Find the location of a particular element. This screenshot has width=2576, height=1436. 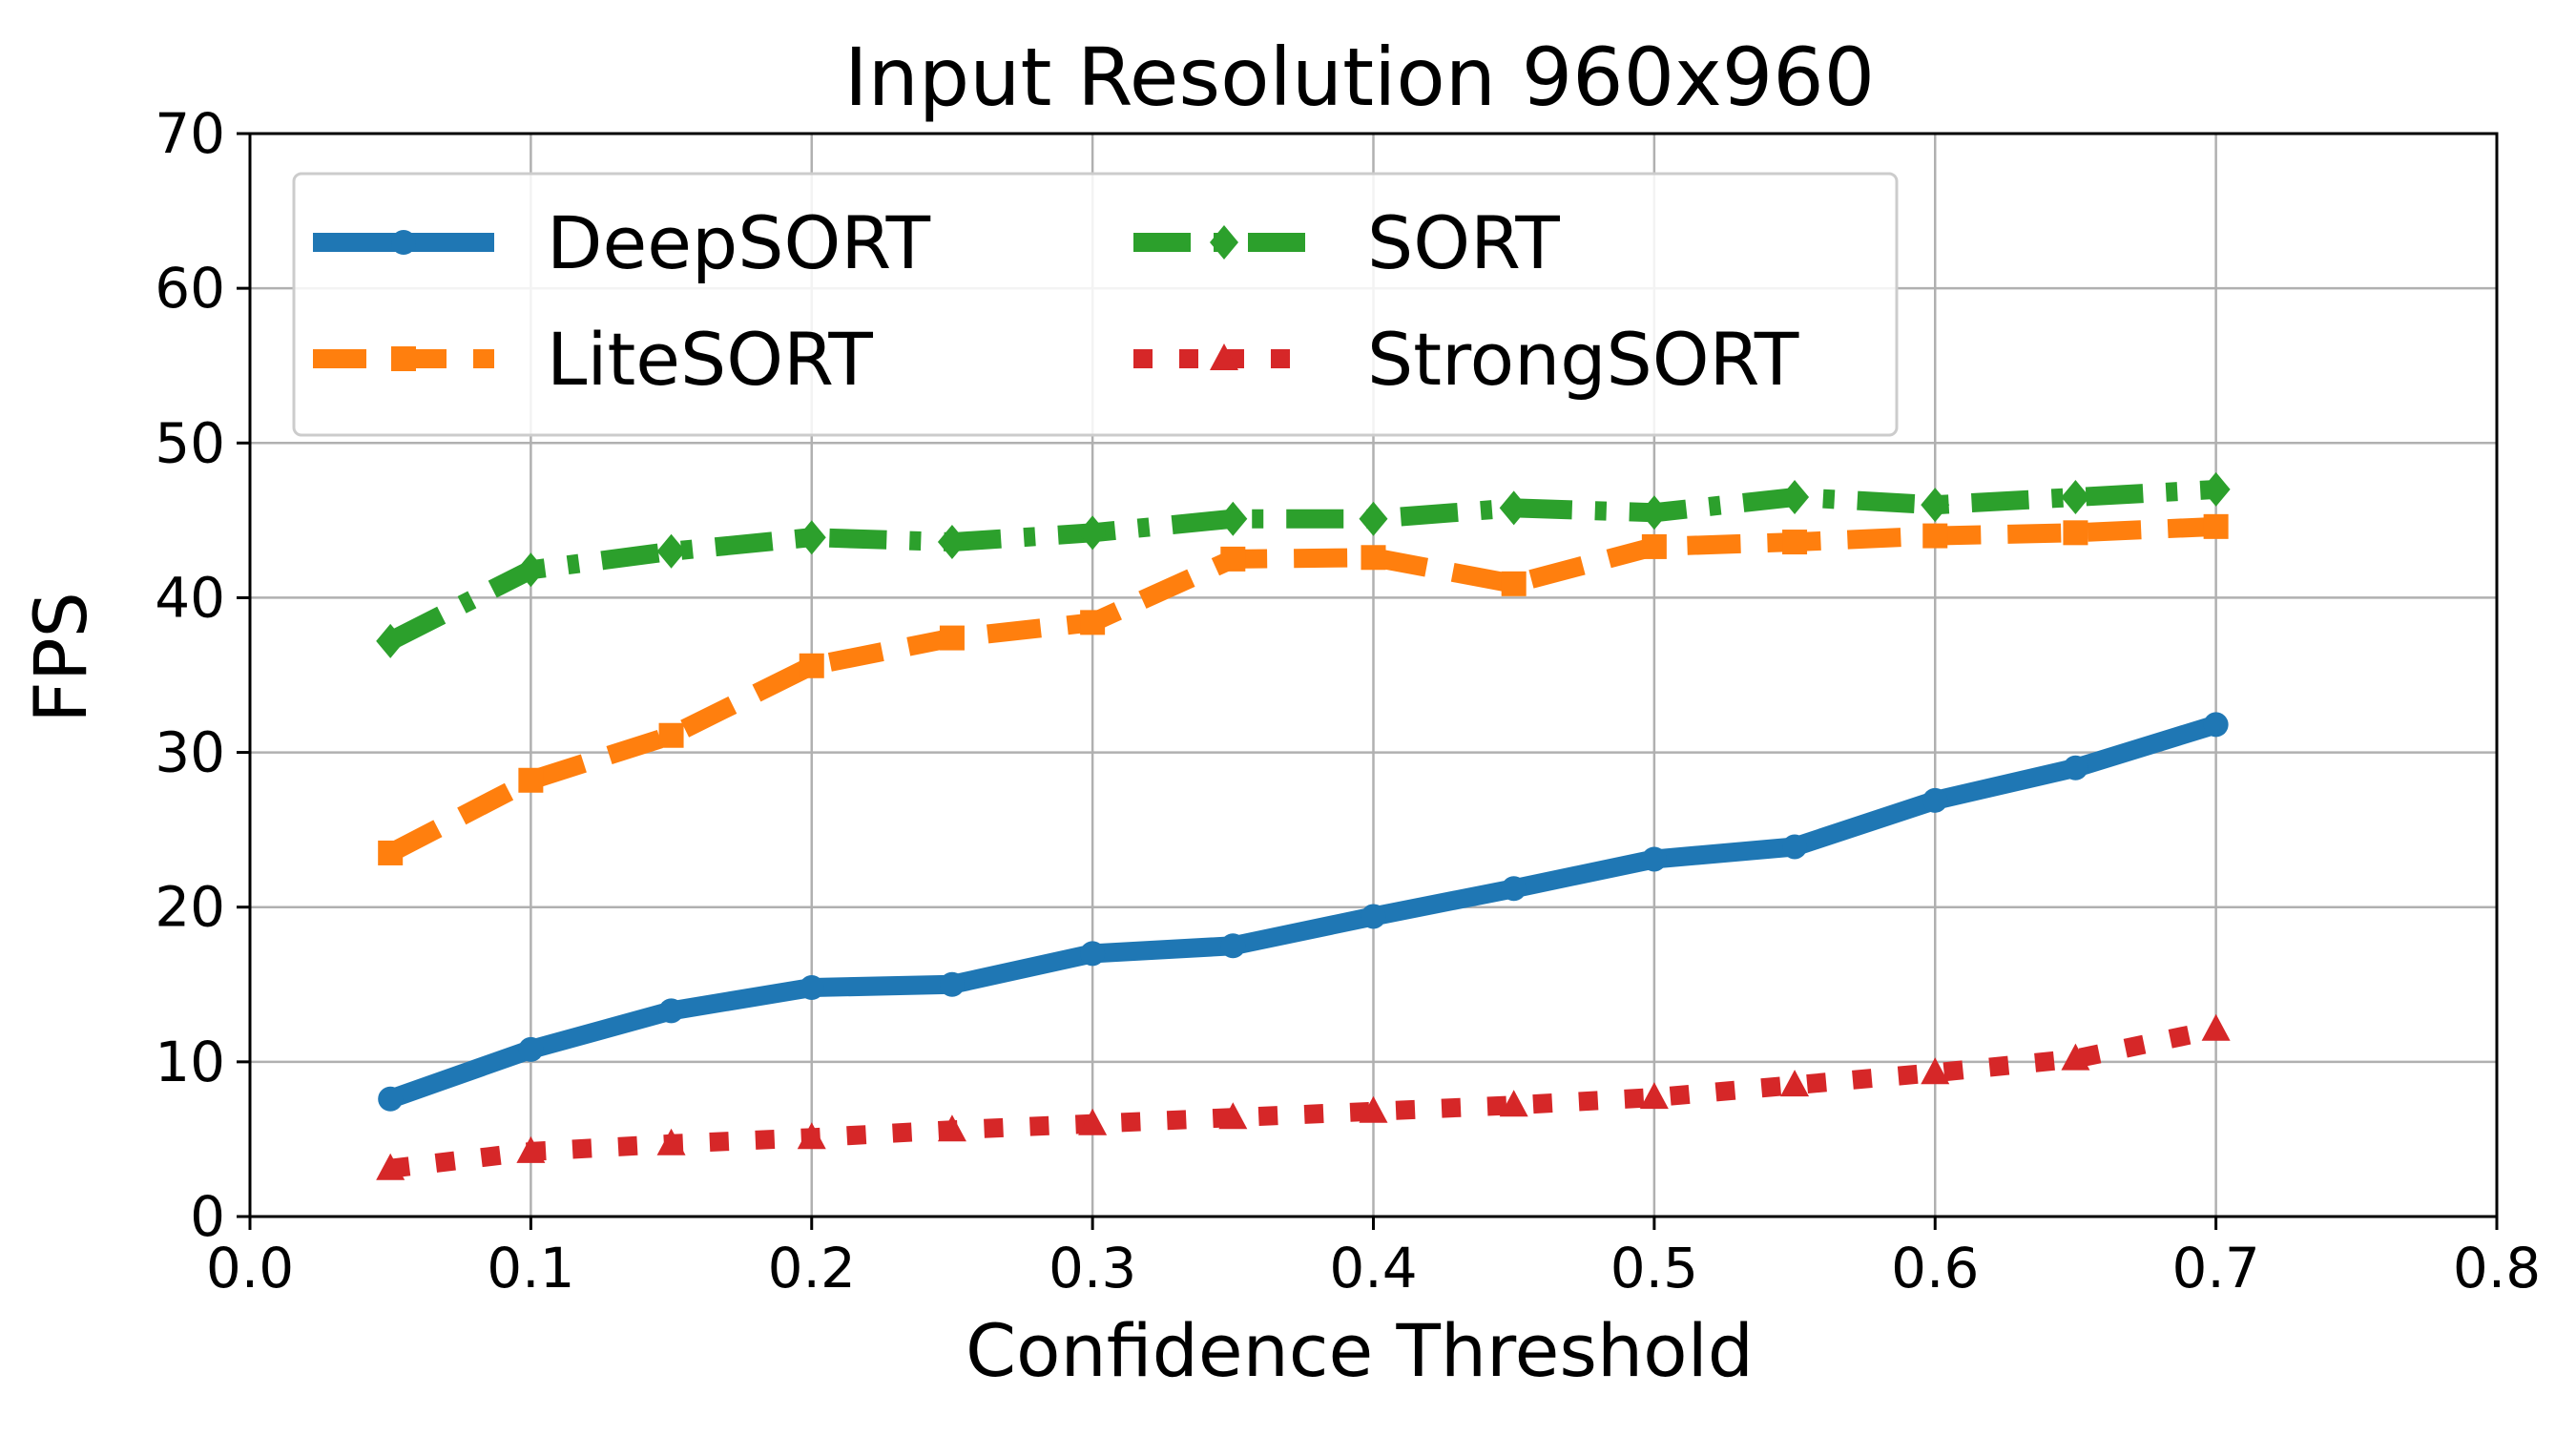

x-tick-label: 0.3 is located at coordinates (1092, 1268).